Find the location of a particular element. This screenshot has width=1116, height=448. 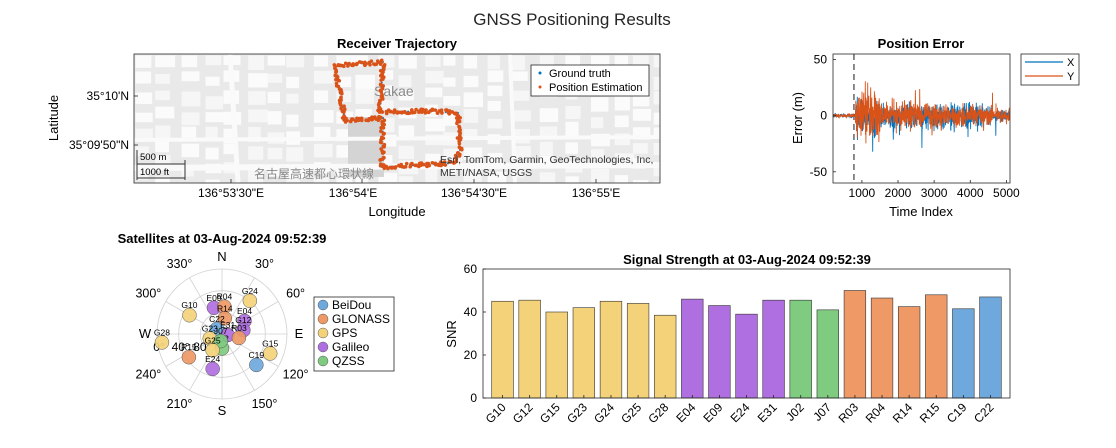

snr-xtick: R14 is located at coordinates (903, 413).